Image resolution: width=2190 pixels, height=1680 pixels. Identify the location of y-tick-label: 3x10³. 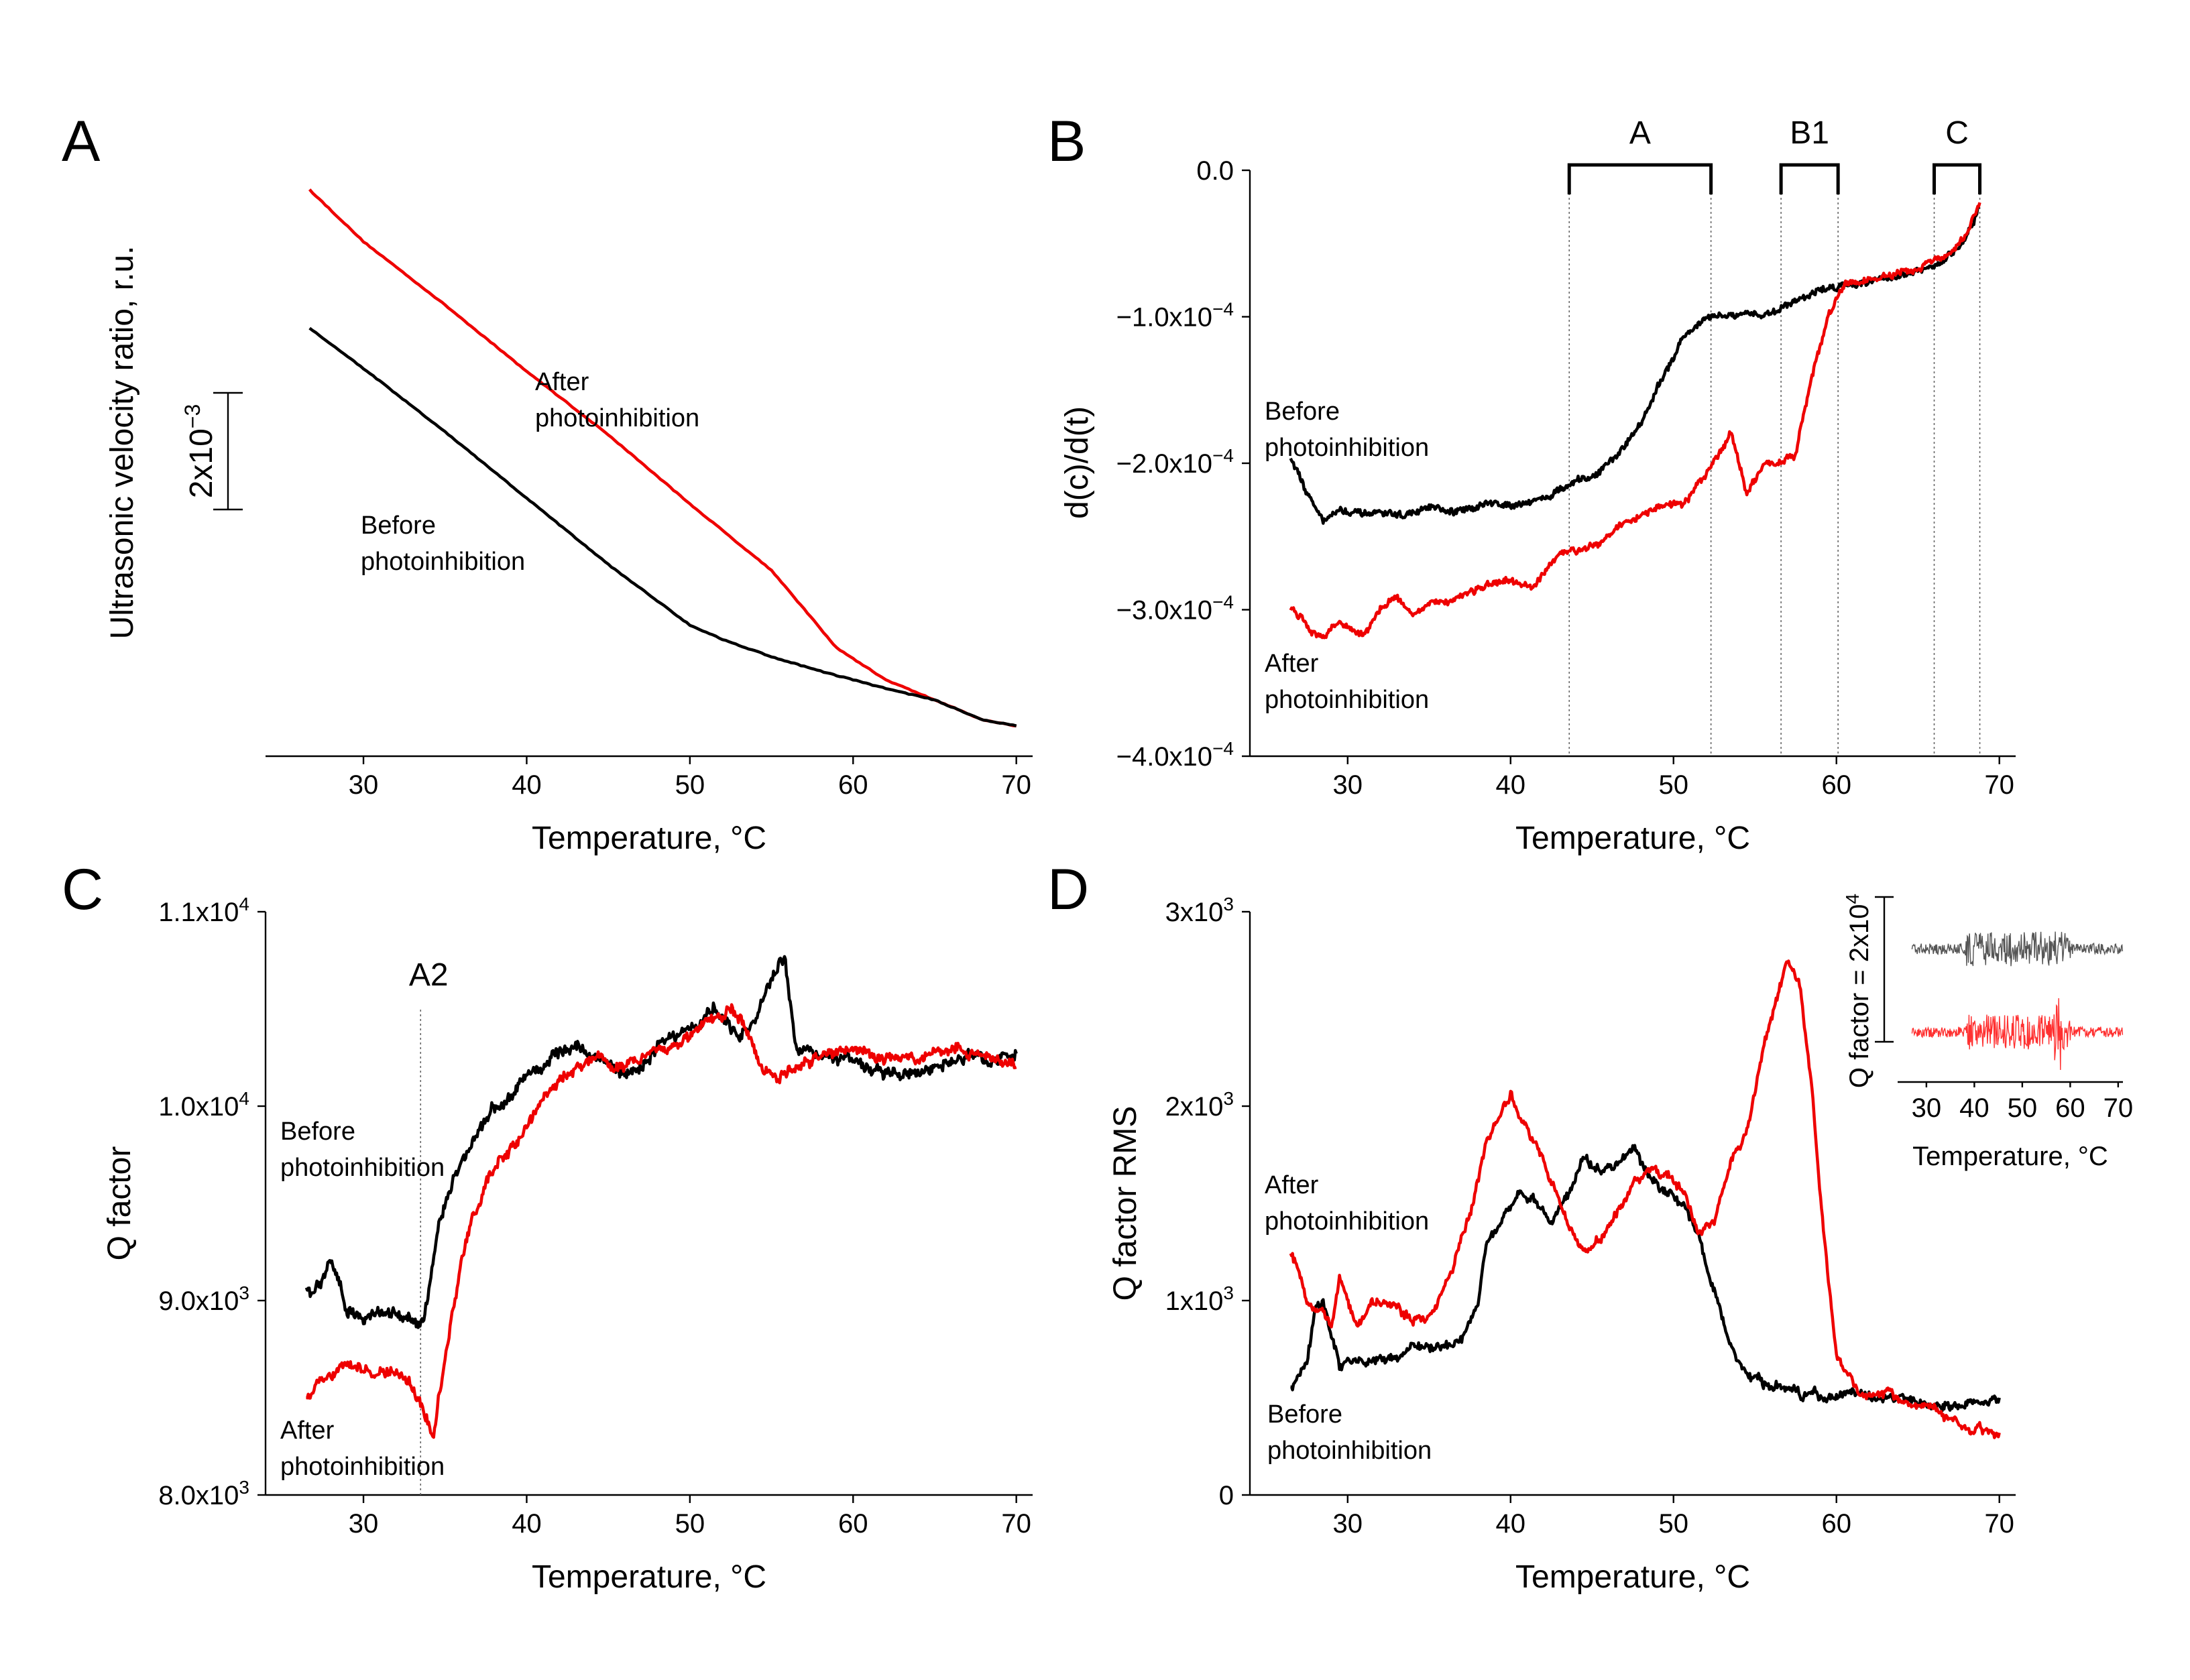
(1199, 910).